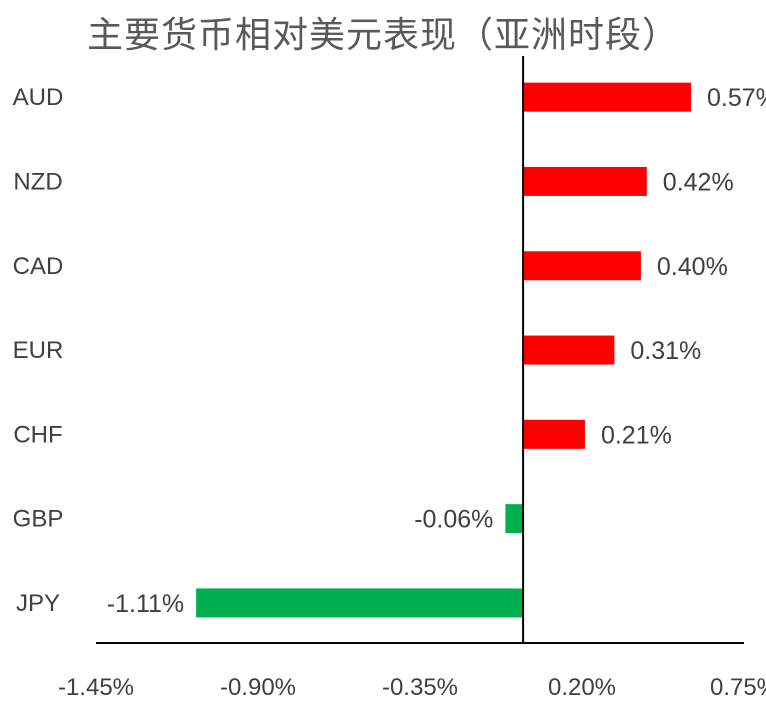 This screenshot has width=766, height=708. Describe the element at coordinates (38, 350) in the screenshot. I see `category-label-eur: EUR` at that location.